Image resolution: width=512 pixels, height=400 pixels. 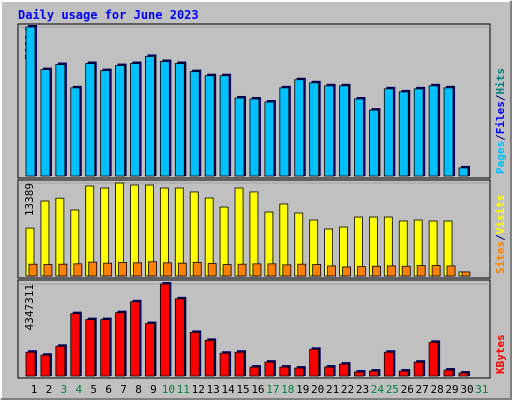 What do you see at coordinates (138, 389) in the screenshot?
I see `x-tick-label: 8` at bounding box center [138, 389].